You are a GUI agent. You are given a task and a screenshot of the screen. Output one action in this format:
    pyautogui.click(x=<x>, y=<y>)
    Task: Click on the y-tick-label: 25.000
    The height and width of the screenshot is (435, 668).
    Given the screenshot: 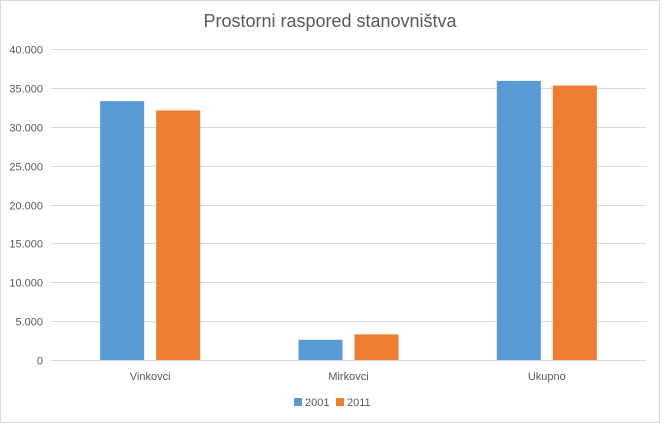 What is the action you would take?
    pyautogui.click(x=26, y=168)
    